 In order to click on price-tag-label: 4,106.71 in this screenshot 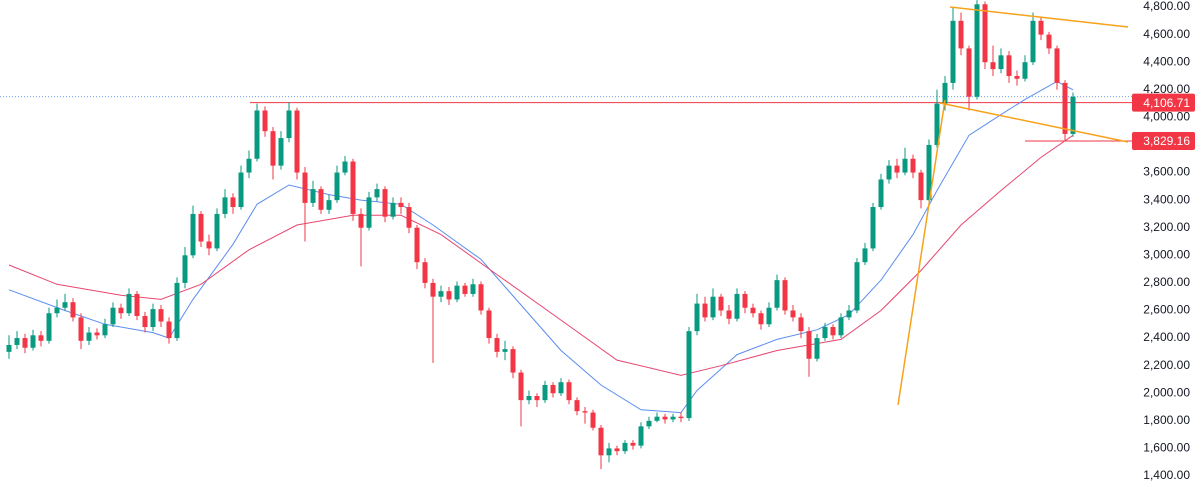, I will do `click(1166, 103)`.